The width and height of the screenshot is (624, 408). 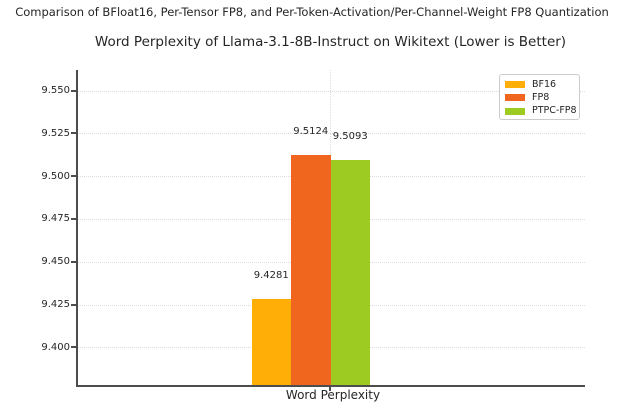 I want to click on x-tick-mark, so click(x=330, y=389).